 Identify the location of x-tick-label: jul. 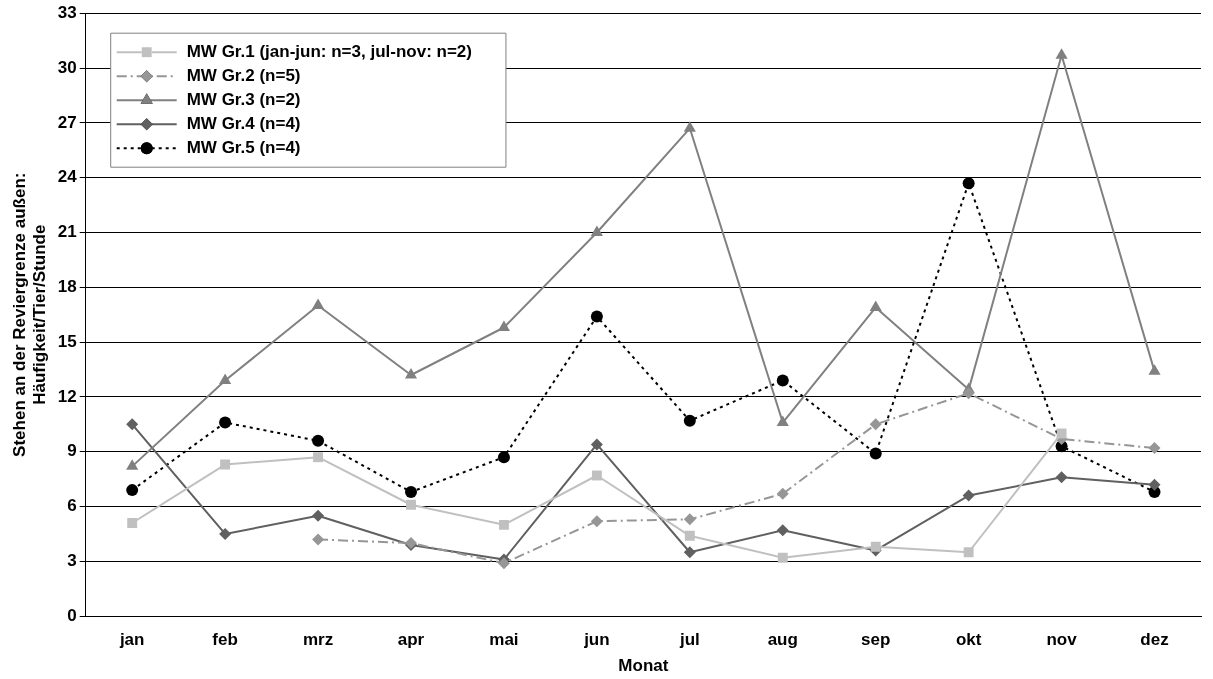
(689, 640).